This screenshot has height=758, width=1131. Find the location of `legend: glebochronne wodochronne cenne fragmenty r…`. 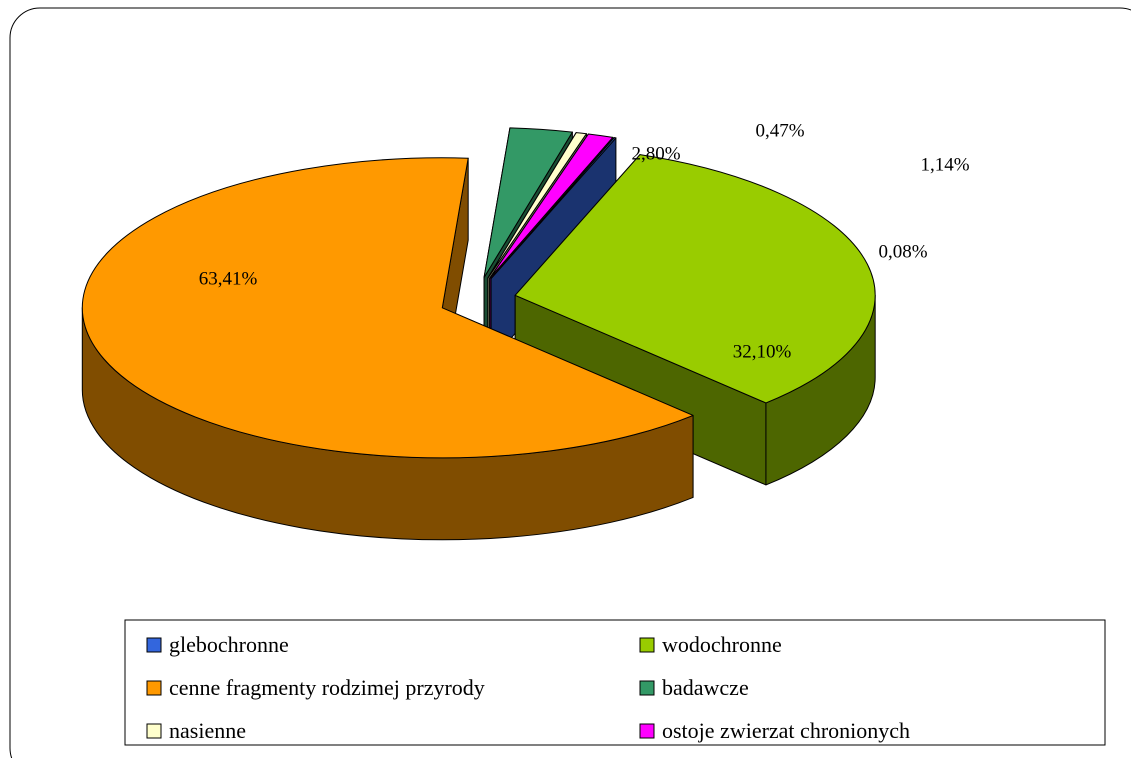

legend: glebochronne wodochronne cenne fragmenty r… is located at coordinates (528, 687).